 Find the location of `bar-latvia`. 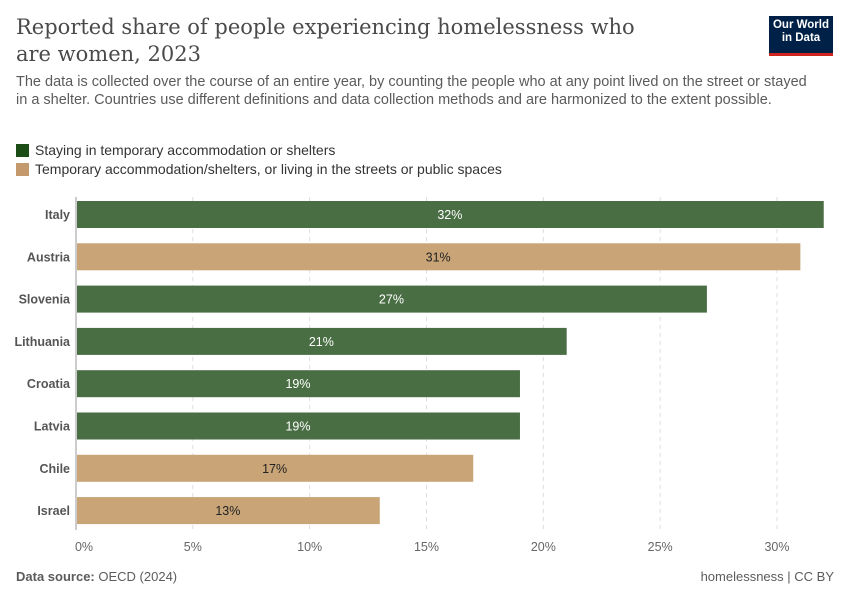

bar-latvia is located at coordinates (298, 426).